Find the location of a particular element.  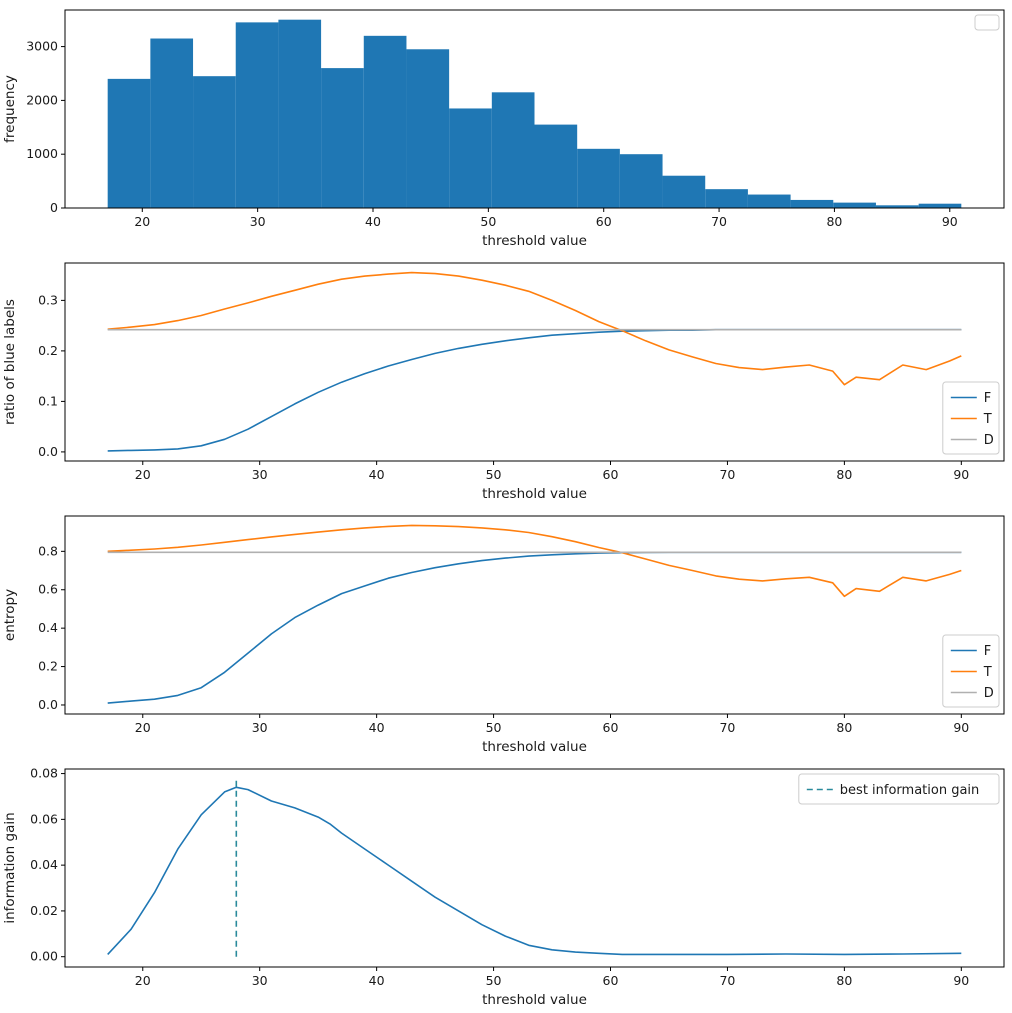

y-tick-label: 0.06 is located at coordinates (44, 818).